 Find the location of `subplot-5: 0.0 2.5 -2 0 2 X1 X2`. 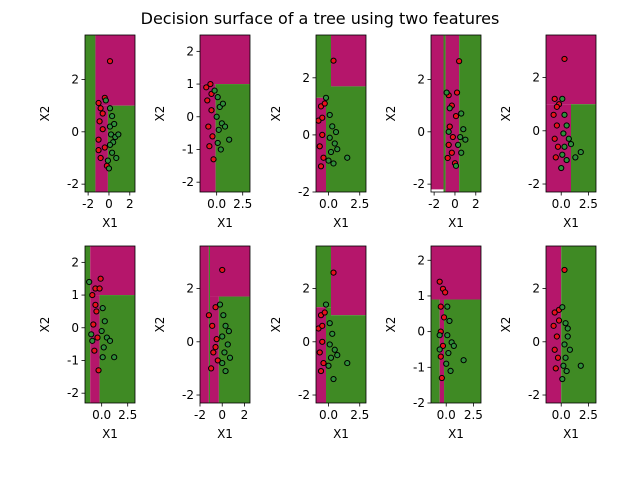

subplot-5: 0.0 2.5 -2 0 2 X1 X2 is located at coordinates (548, 132).